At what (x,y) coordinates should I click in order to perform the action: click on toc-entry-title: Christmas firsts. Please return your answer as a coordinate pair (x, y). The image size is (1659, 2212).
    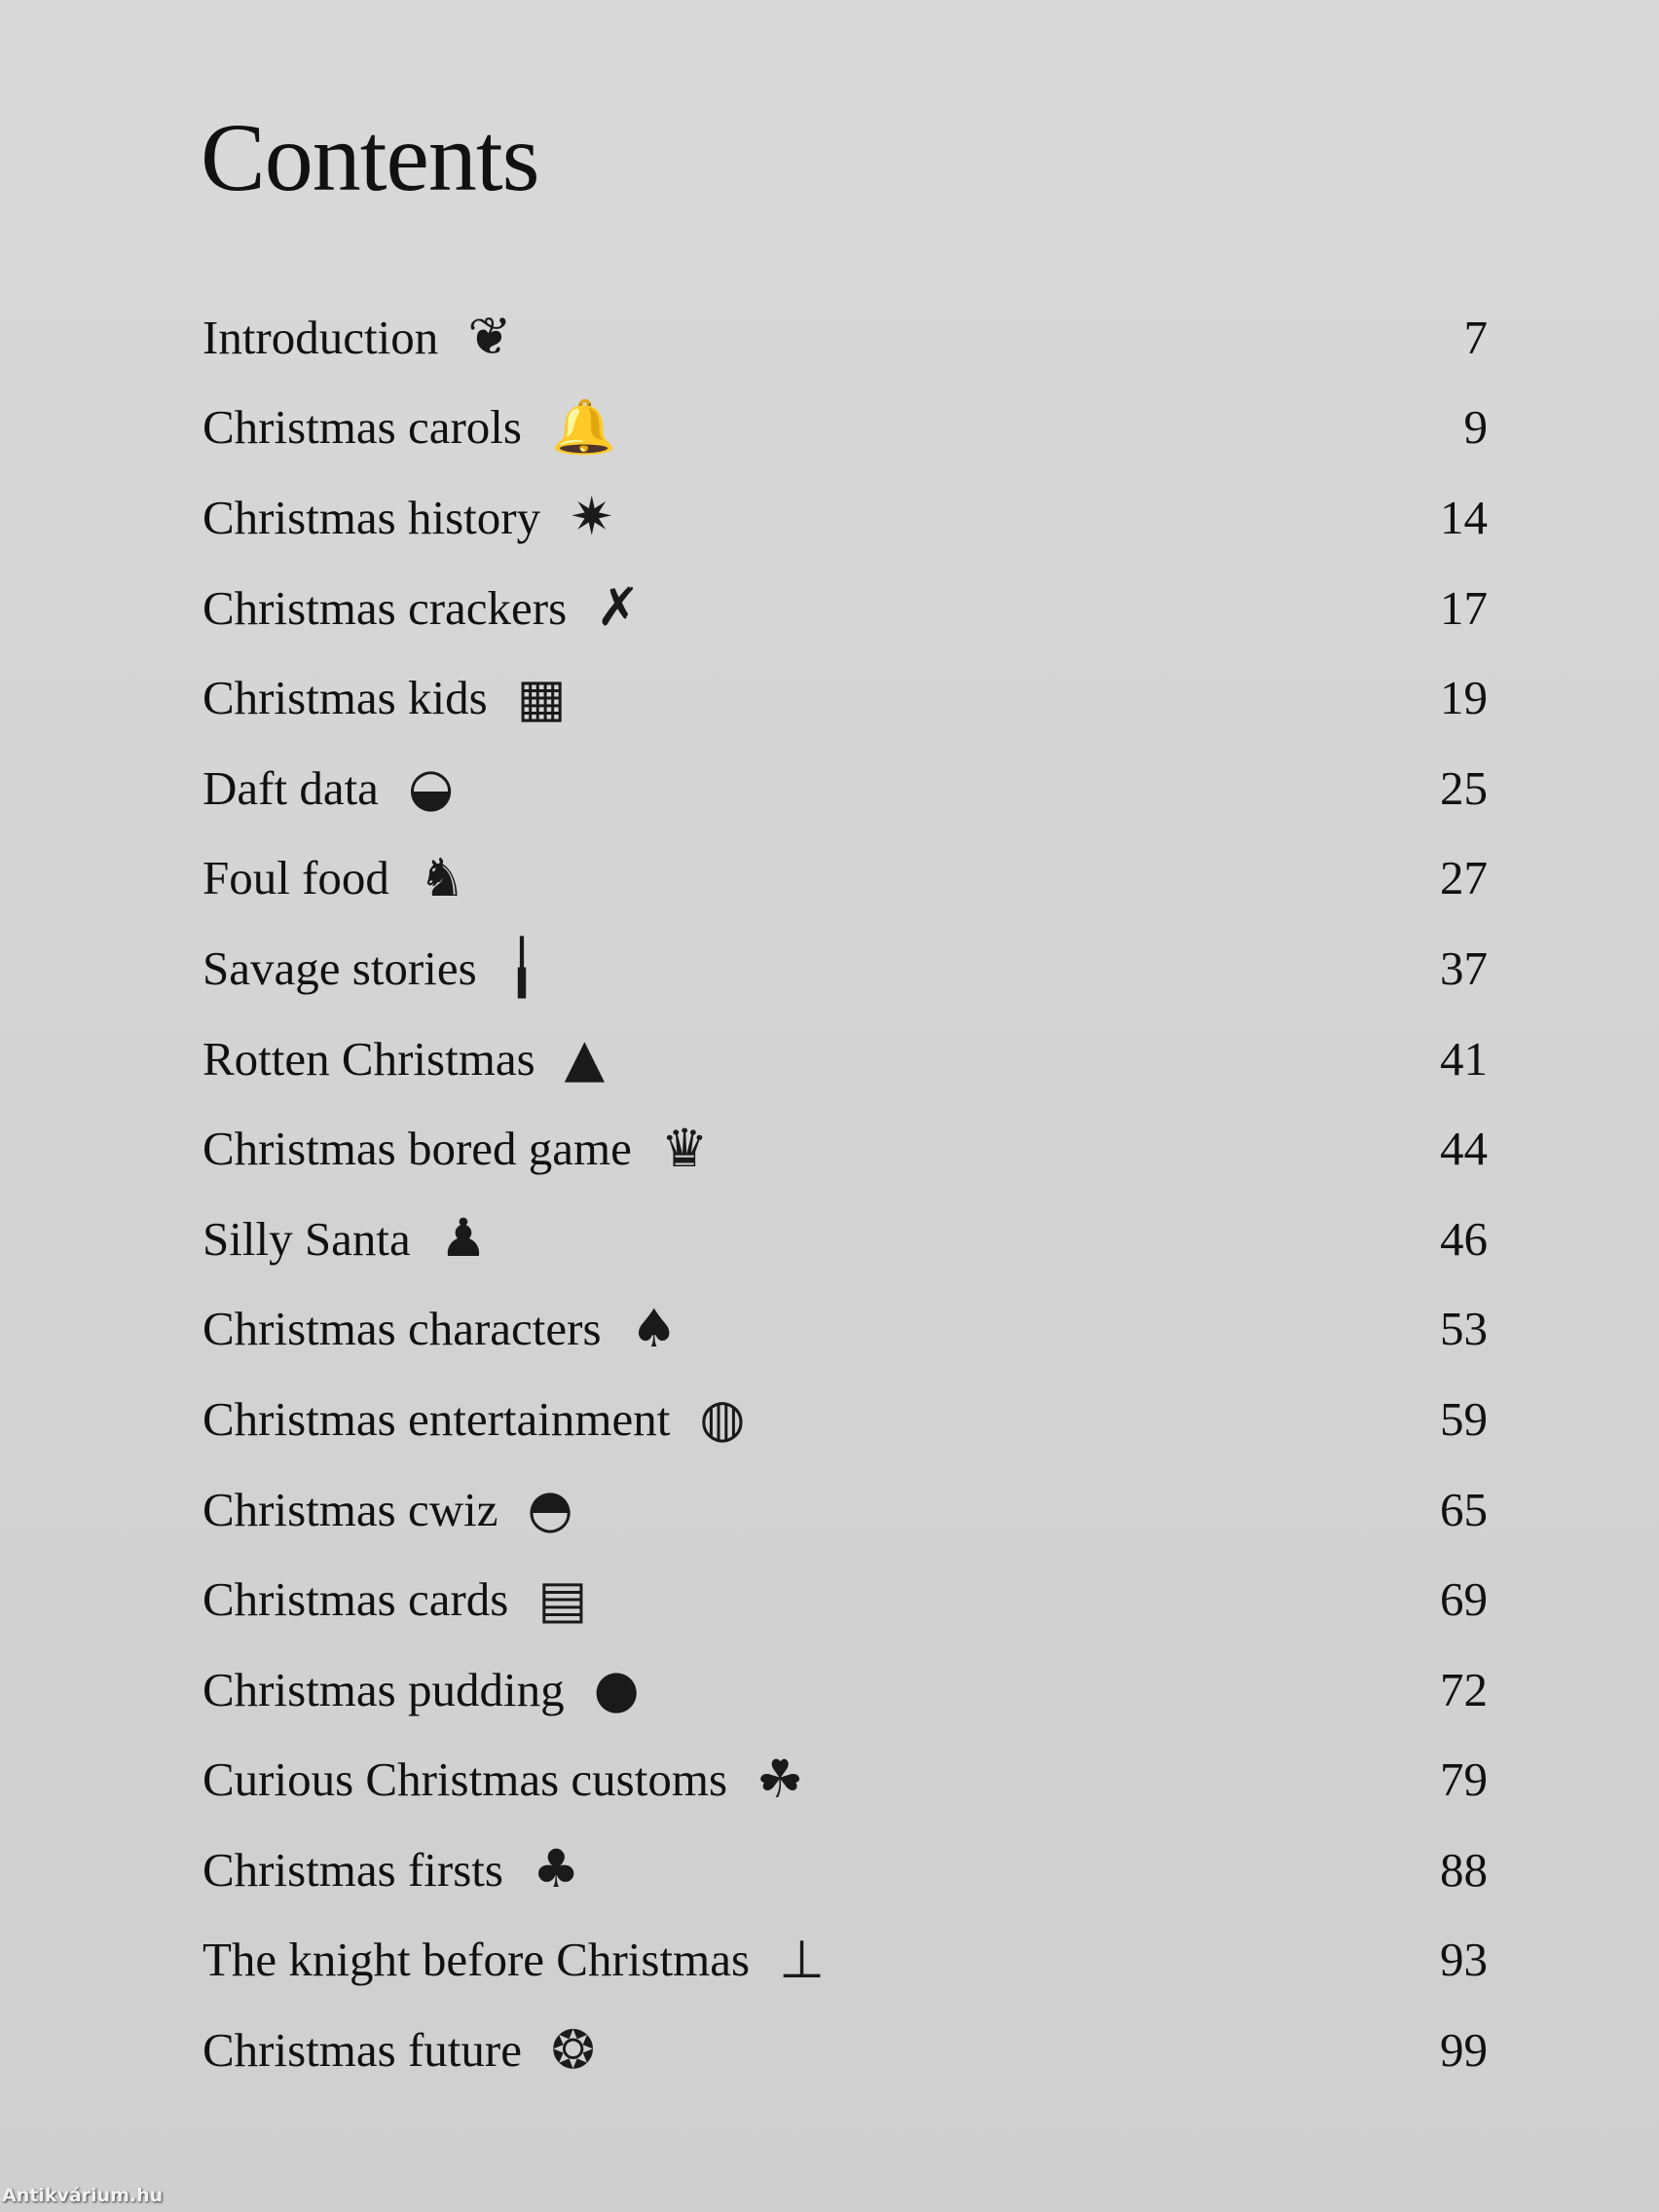
    Looking at the image, I should click on (353, 1869).